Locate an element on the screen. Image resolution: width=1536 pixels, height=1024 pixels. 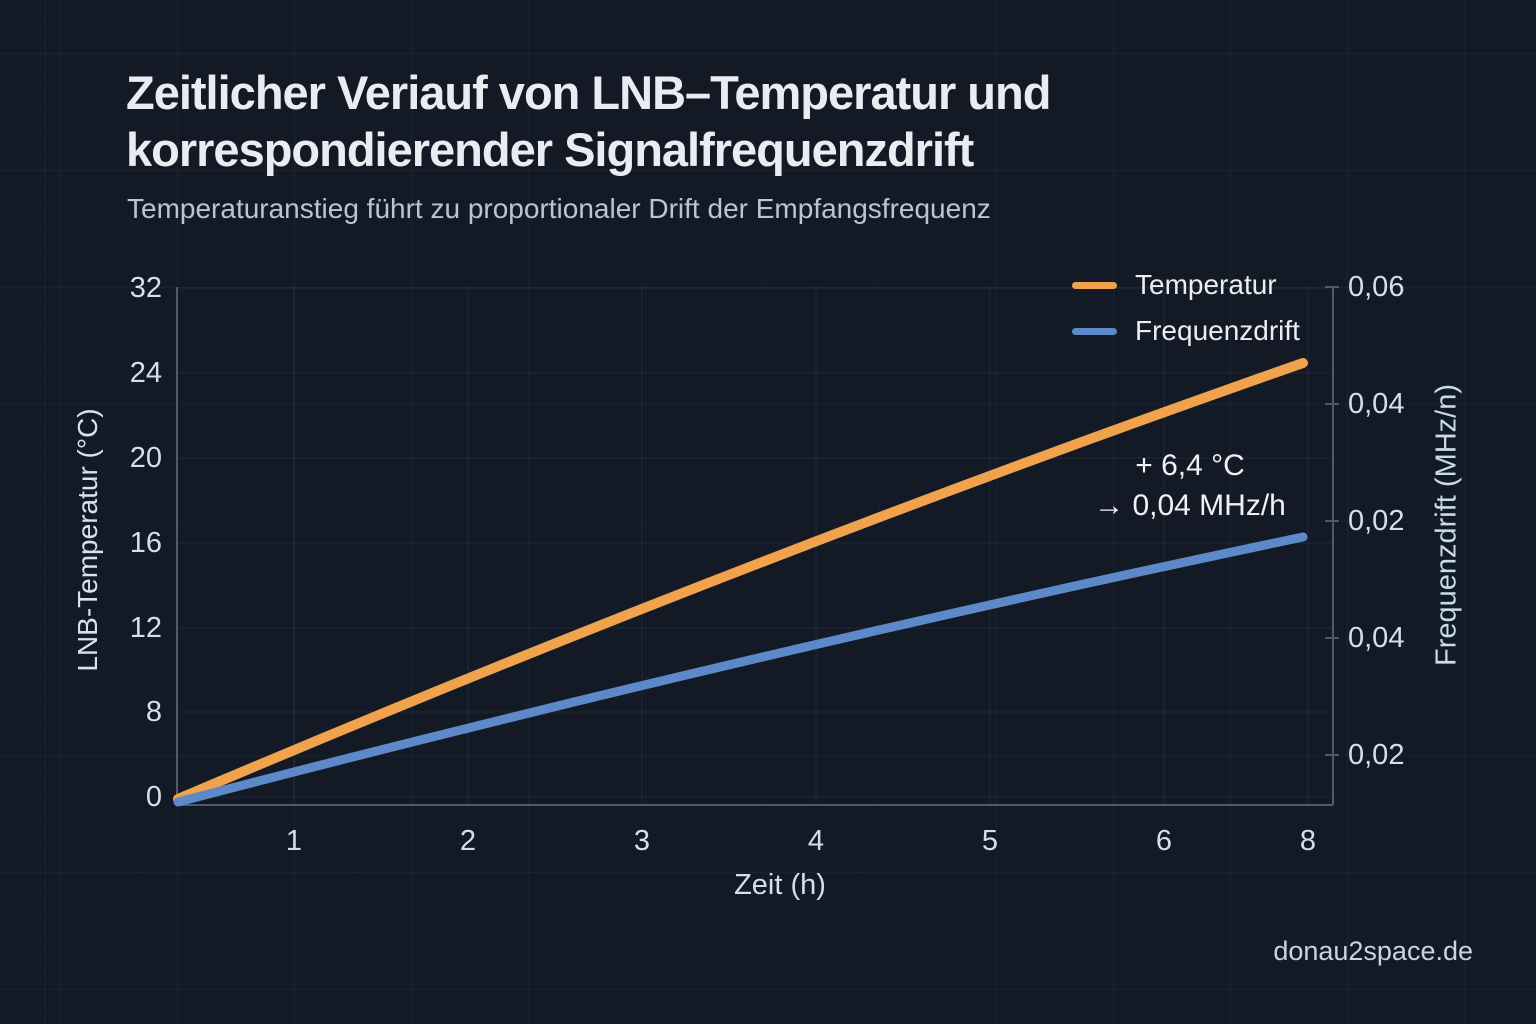
x-axis-tick-label: 2 is located at coordinates (468, 841).